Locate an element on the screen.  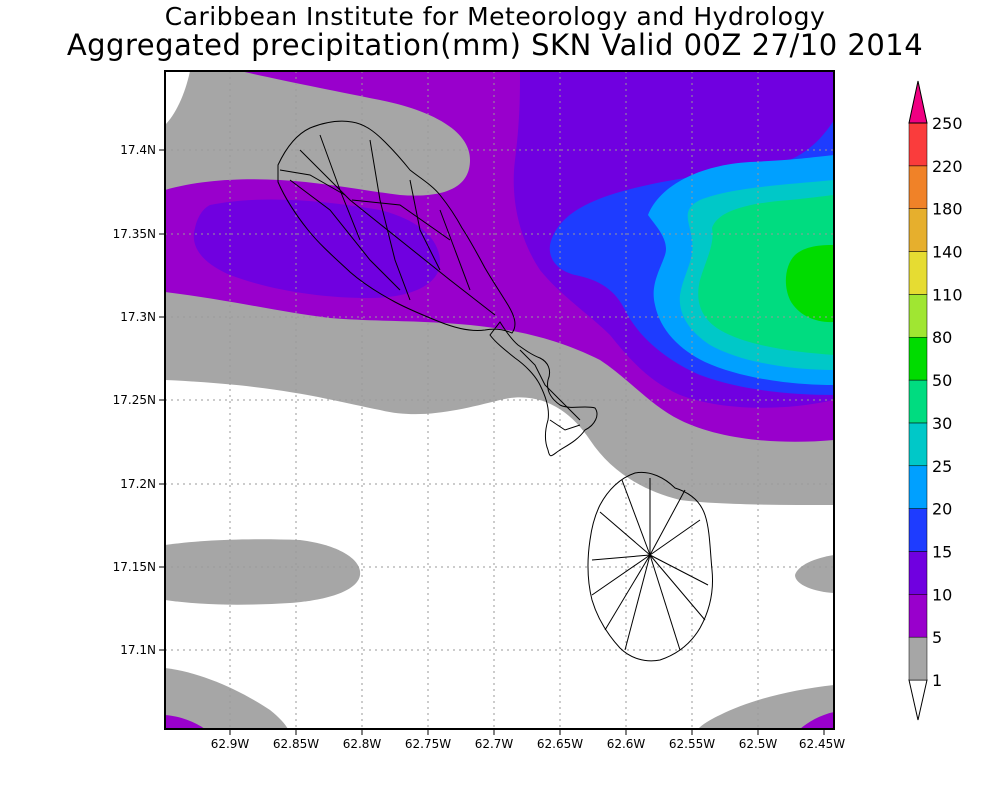
colorbar-level-label: 80 is located at coordinates (942, 337).